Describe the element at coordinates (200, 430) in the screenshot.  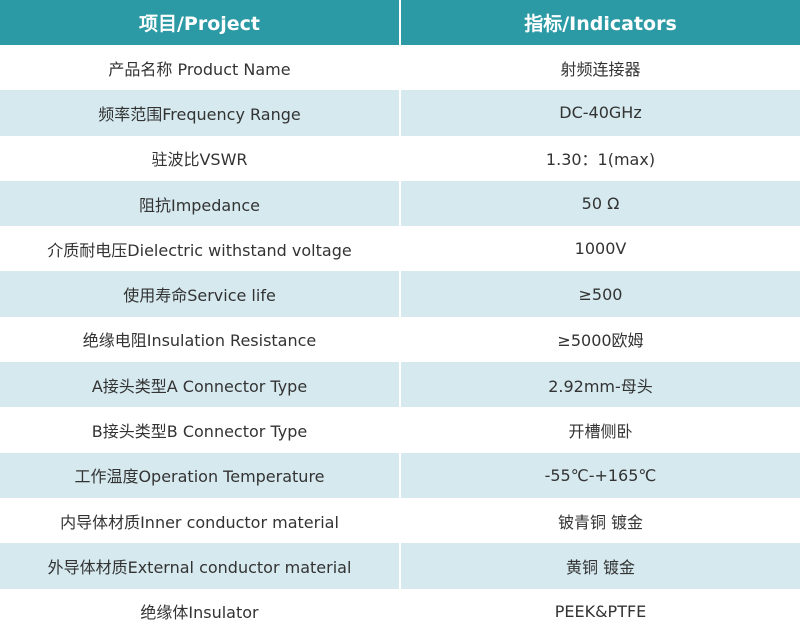
I see `table-cell: B接头类型B Connector Type` at that location.